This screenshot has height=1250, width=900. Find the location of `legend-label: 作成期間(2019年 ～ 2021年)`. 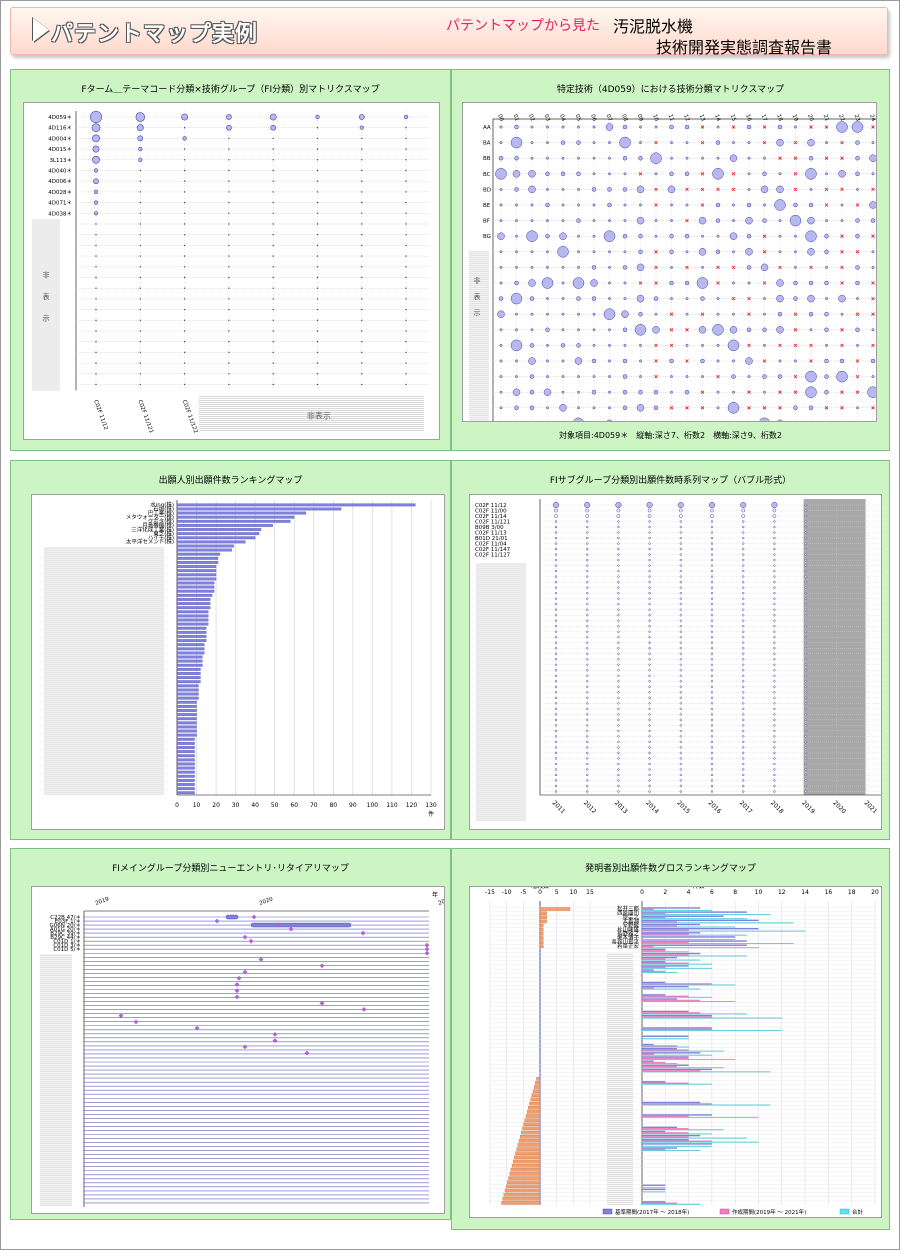

legend-label: 作成期間(2019年 ～ 2021年) is located at coordinates (769, 1212).